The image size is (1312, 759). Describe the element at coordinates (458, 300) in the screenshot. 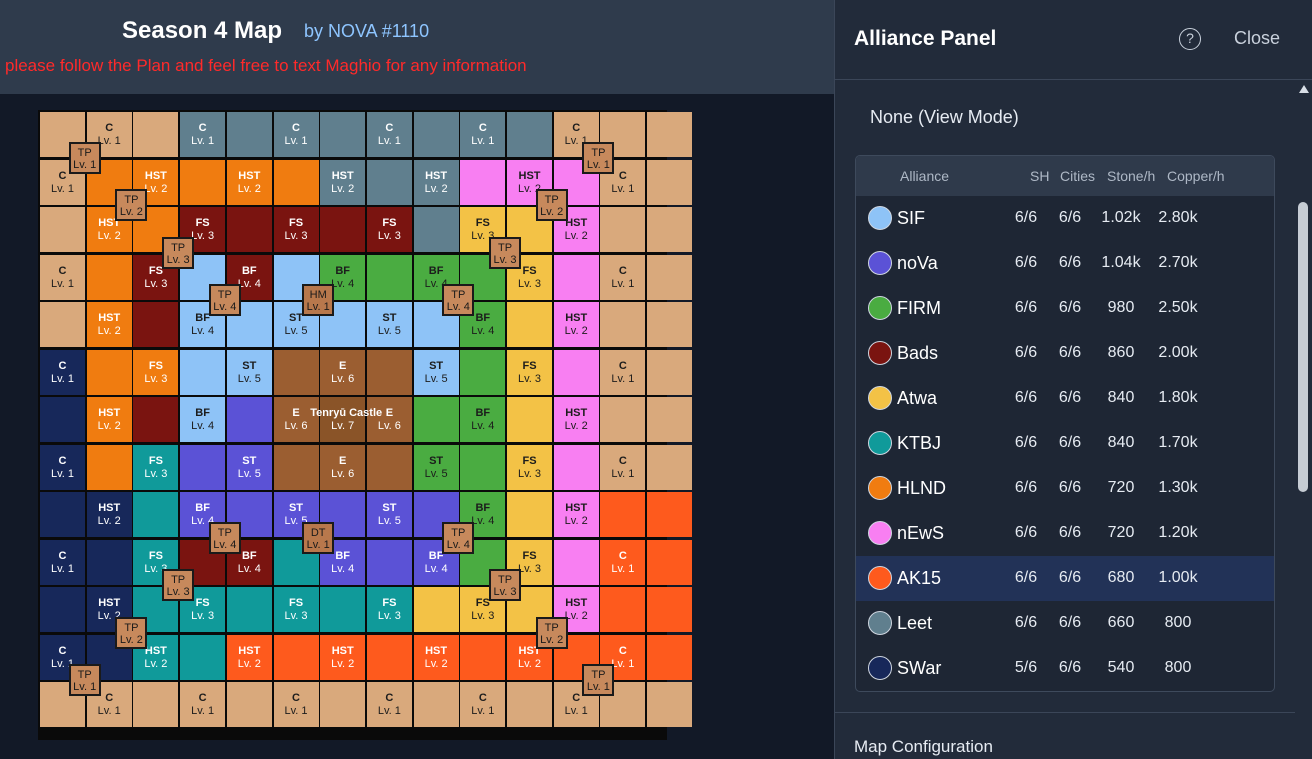

I see `map-marker-tp: TP Lv. 4` at that location.